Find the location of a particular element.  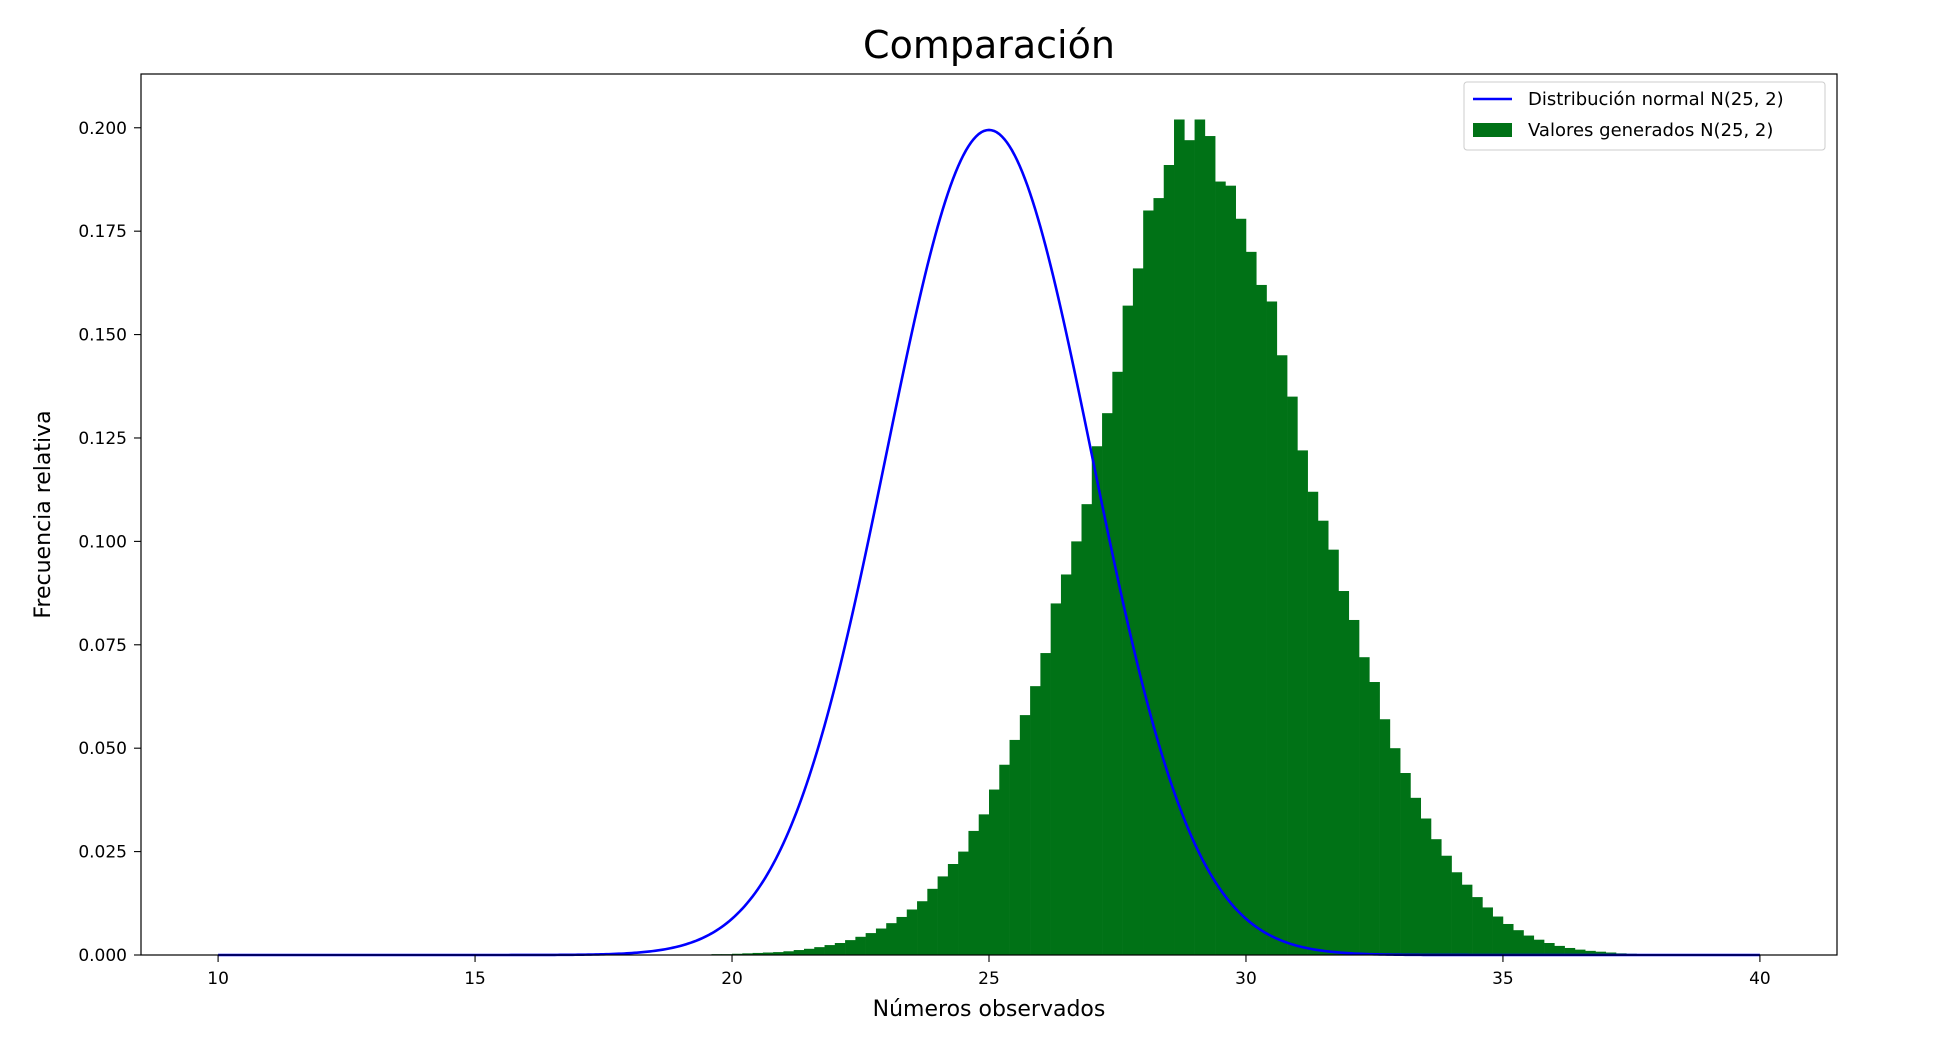

x-tick-label: 10 is located at coordinates (218, 979).